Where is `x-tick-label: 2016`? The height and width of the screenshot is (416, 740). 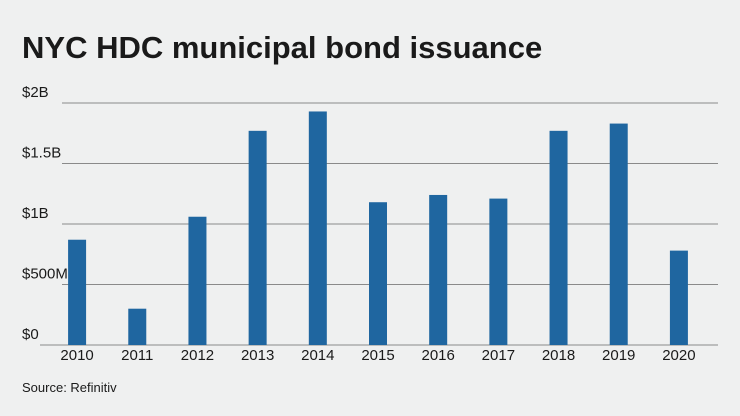 x-tick-label: 2016 is located at coordinates (437, 355).